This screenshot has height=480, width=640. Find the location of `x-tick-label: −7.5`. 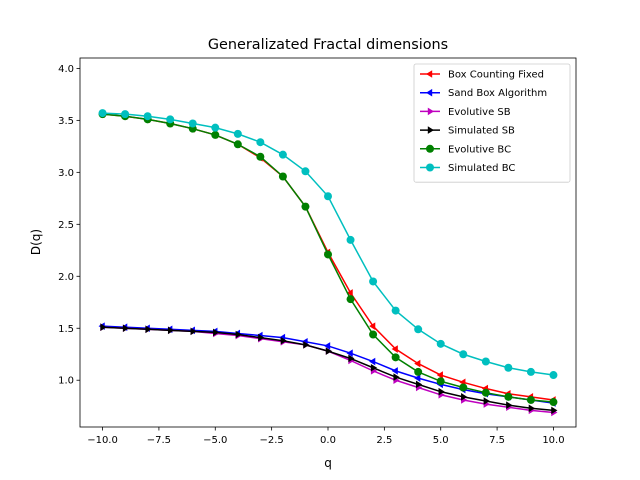

x-tick-label: −7.5 is located at coordinates (159, 440).